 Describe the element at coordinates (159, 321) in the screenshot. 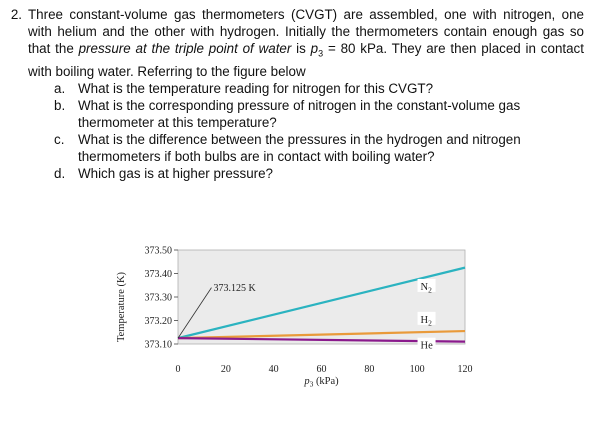

I see `y-tick-label: 373.20` at that location.